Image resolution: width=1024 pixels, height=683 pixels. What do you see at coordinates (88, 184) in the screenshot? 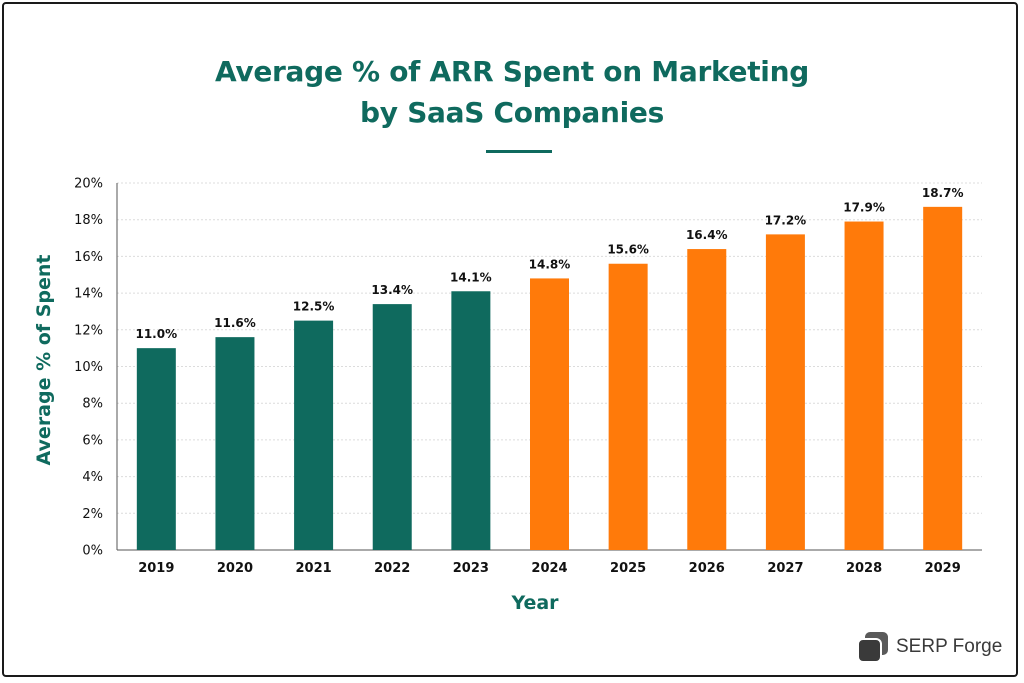
I see `y-tick-label: 20%` at bounding box center [88, 184].